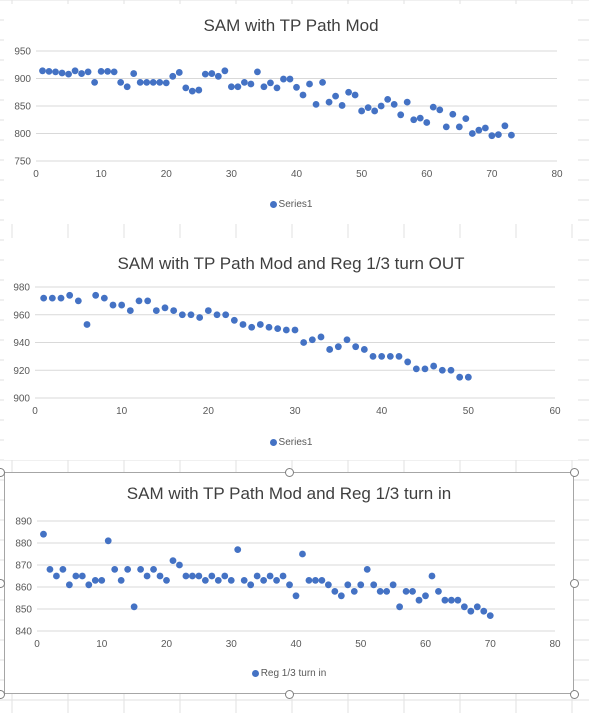  Describe the element at coordinates (2, 694) in the screenshot. I see `resize-handle-bottom-left` at that location.